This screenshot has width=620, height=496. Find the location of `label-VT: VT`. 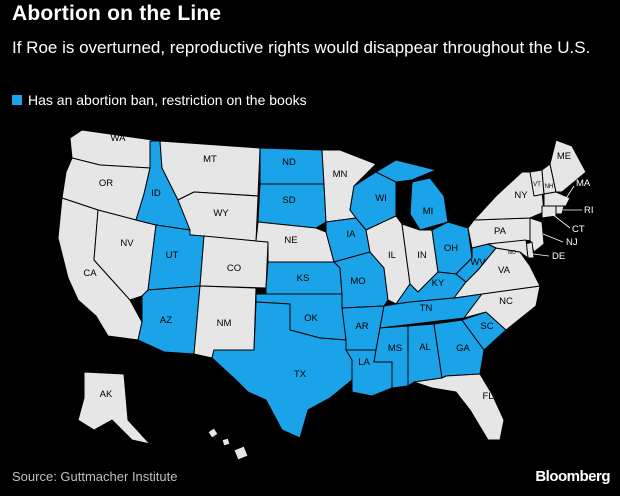

label-VT: VT is located at coordinates (537, 185).